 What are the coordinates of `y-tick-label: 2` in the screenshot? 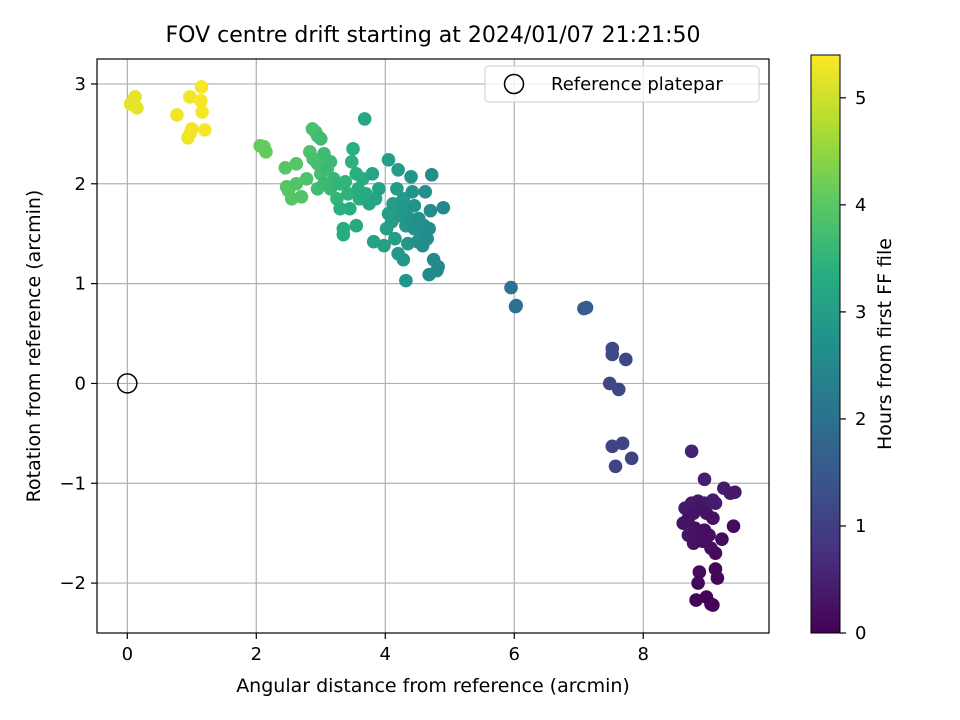 It's located at (80, 184).